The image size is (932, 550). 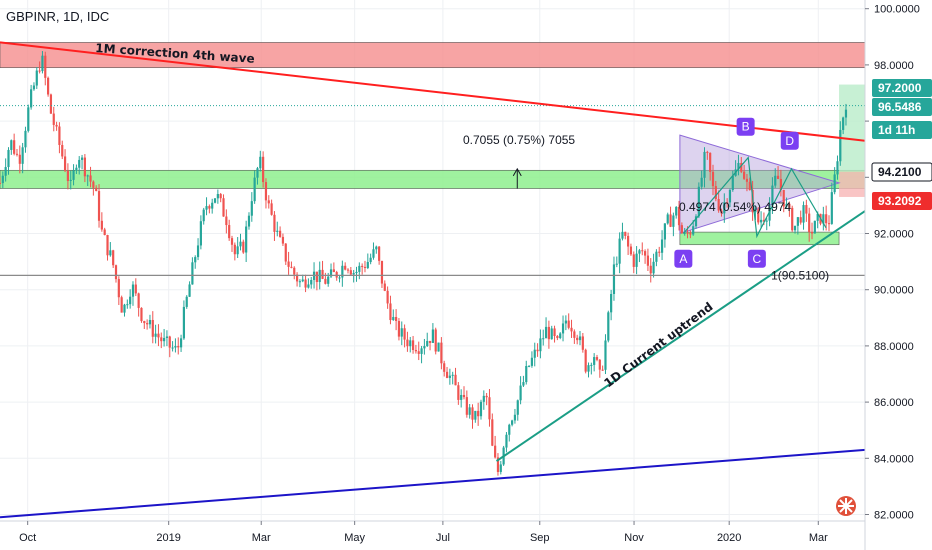 What do you see at coordinates (894, 235) in the screenshot?
I see `y-tick-label: 92.0000` at bounding box center [894, 235].